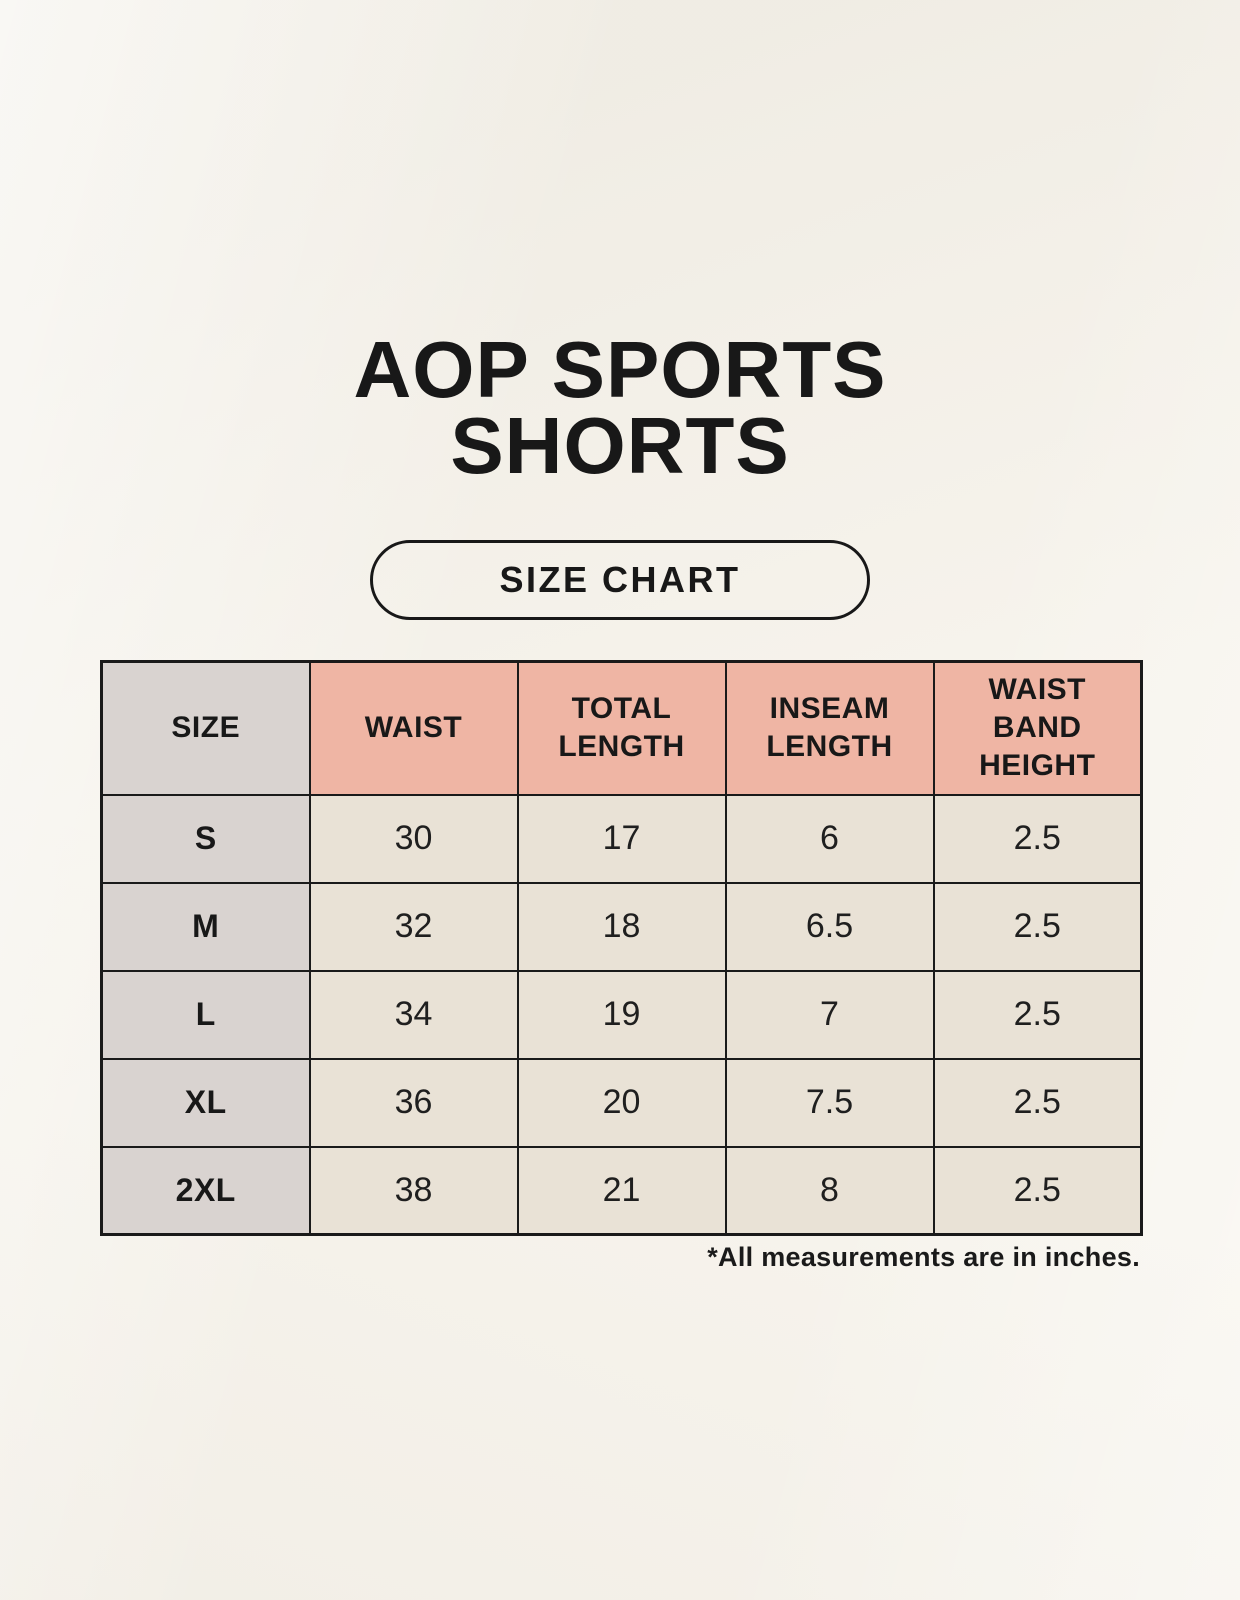  What do you see at coordinates (205, 838) in the screenshot?
I see `size-label-s: S` at bounding box center [205, 838].